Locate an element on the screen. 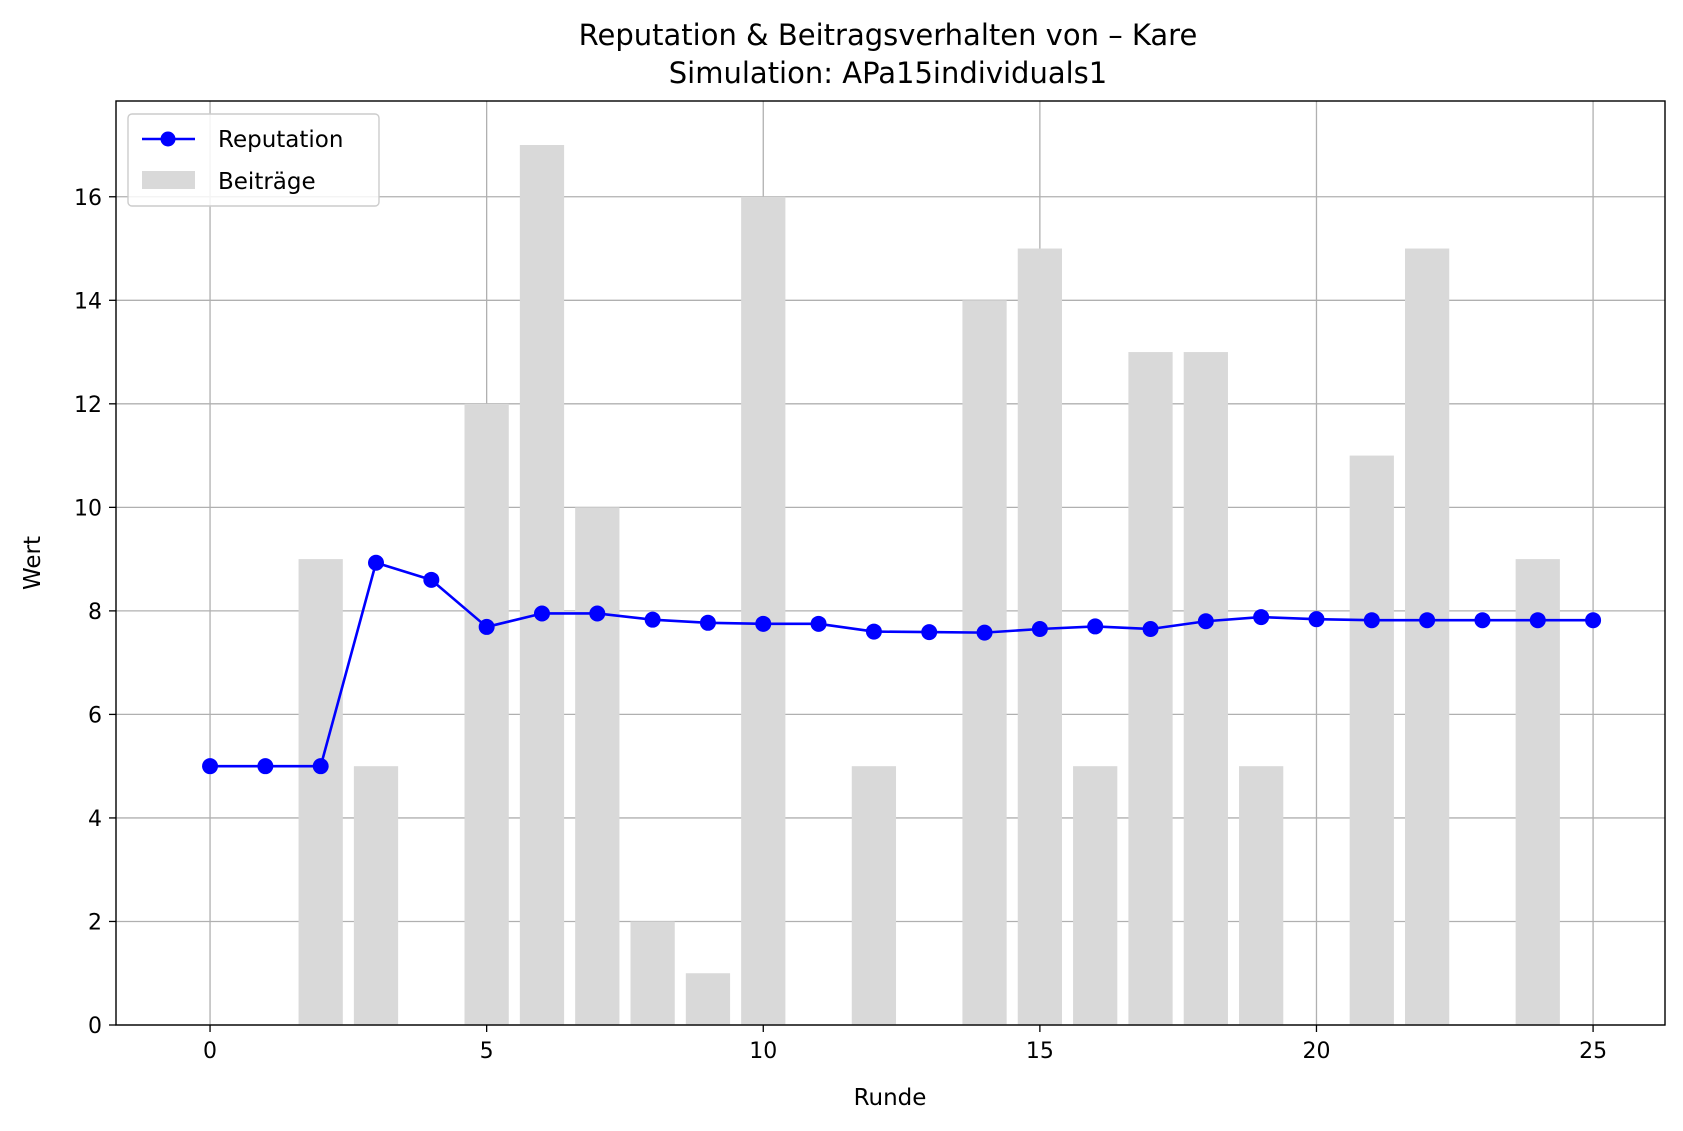  x-tick-label: 5 is located at coordinates (487, 1051).